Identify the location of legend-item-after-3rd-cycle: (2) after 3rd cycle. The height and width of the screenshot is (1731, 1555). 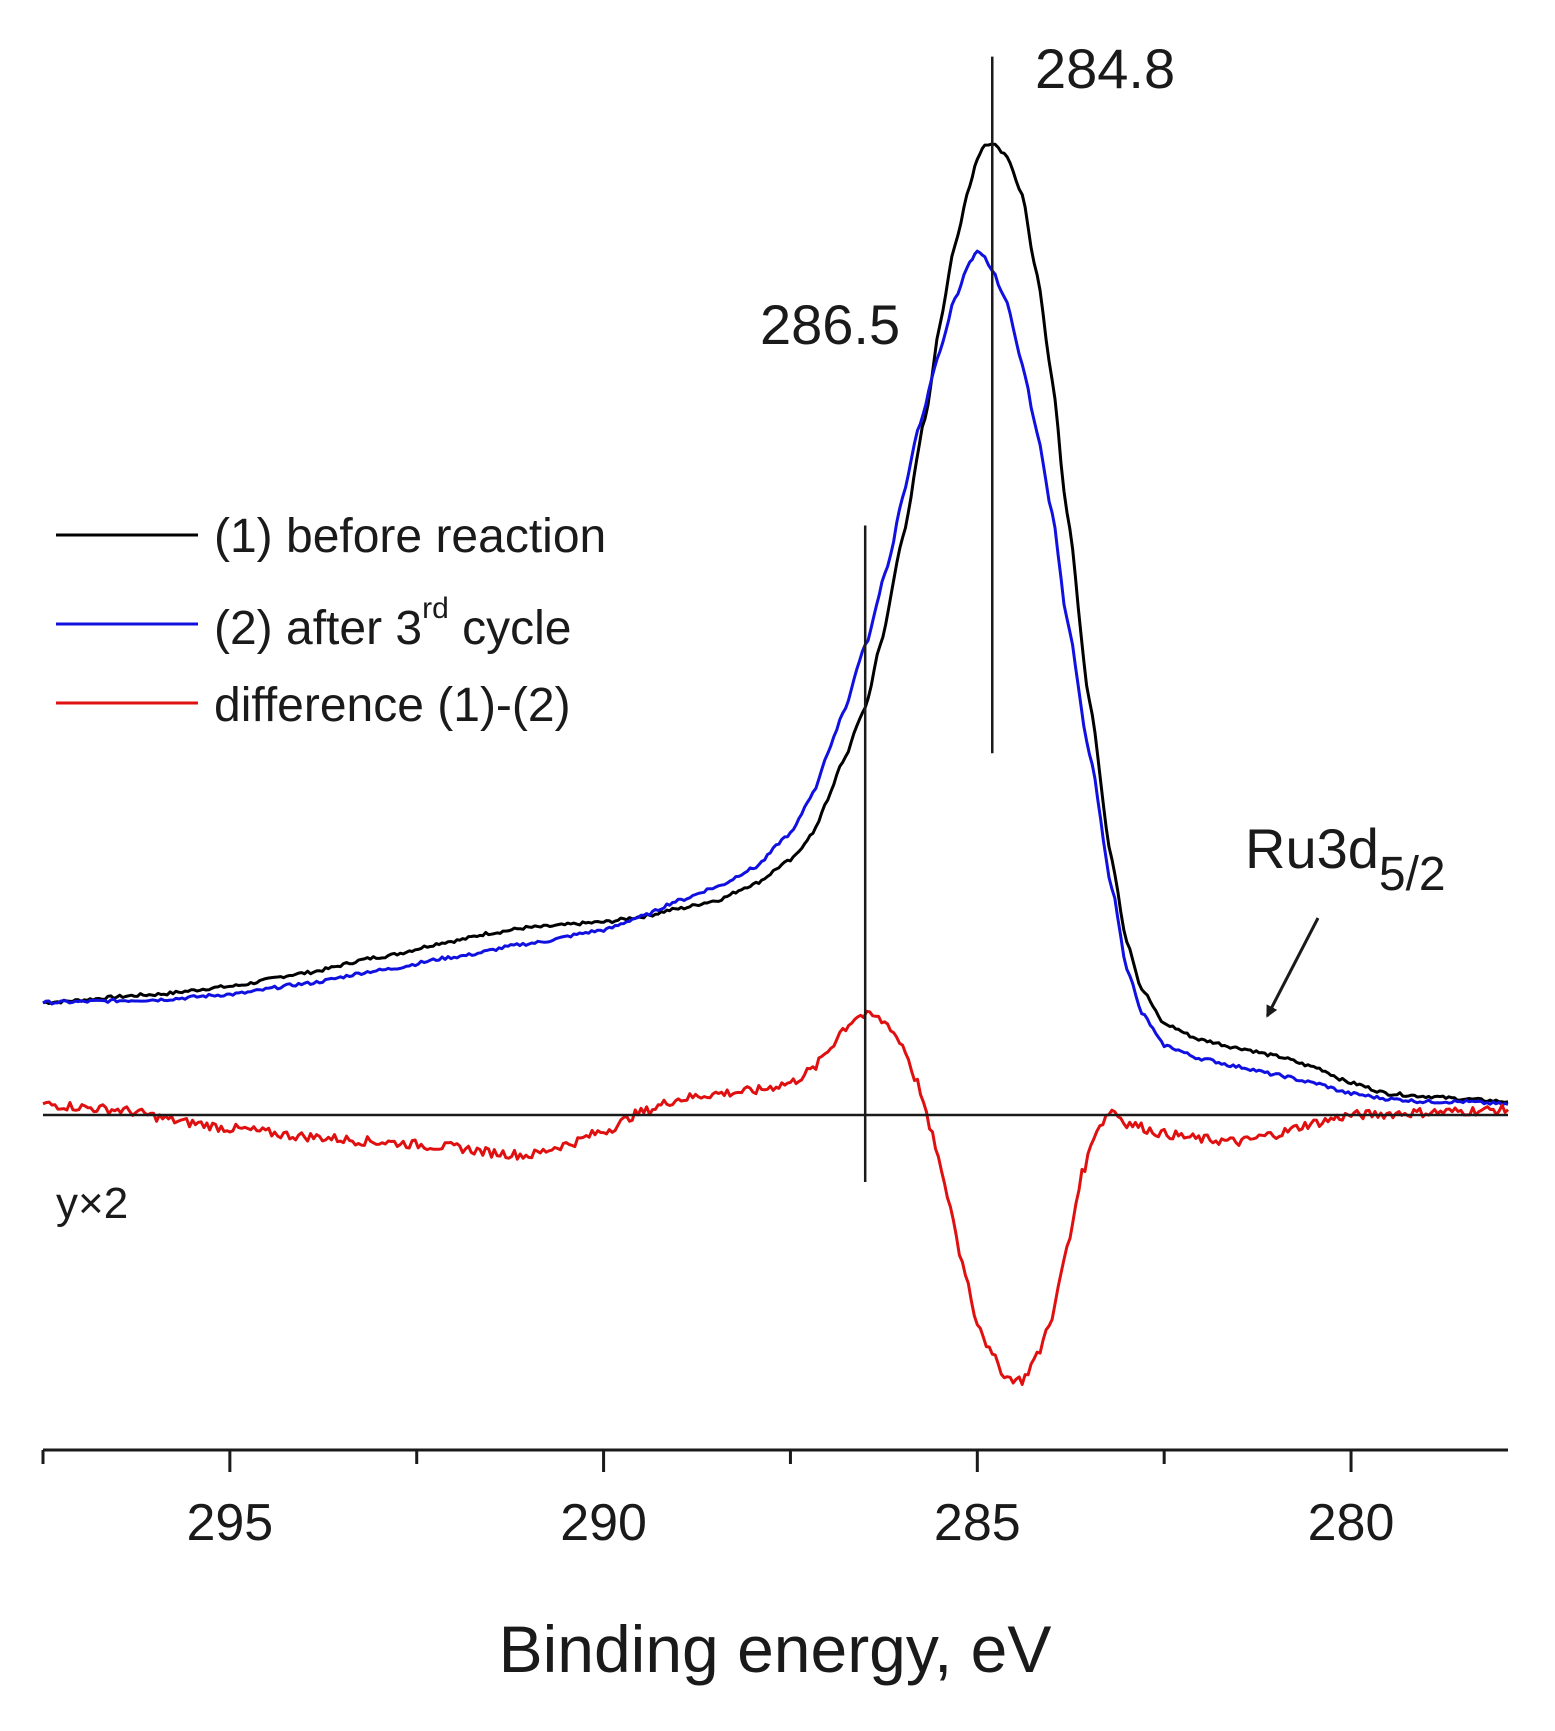
(313, 623).